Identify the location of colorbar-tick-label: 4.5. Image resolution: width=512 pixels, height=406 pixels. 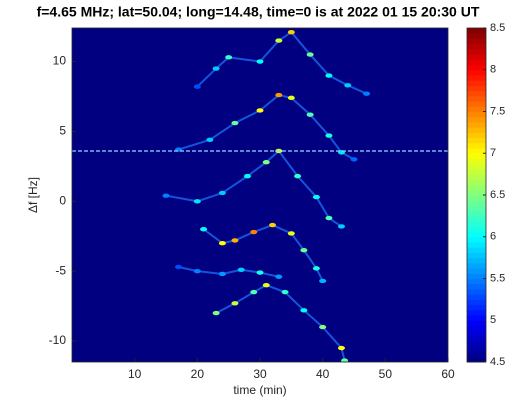
(497, 362).